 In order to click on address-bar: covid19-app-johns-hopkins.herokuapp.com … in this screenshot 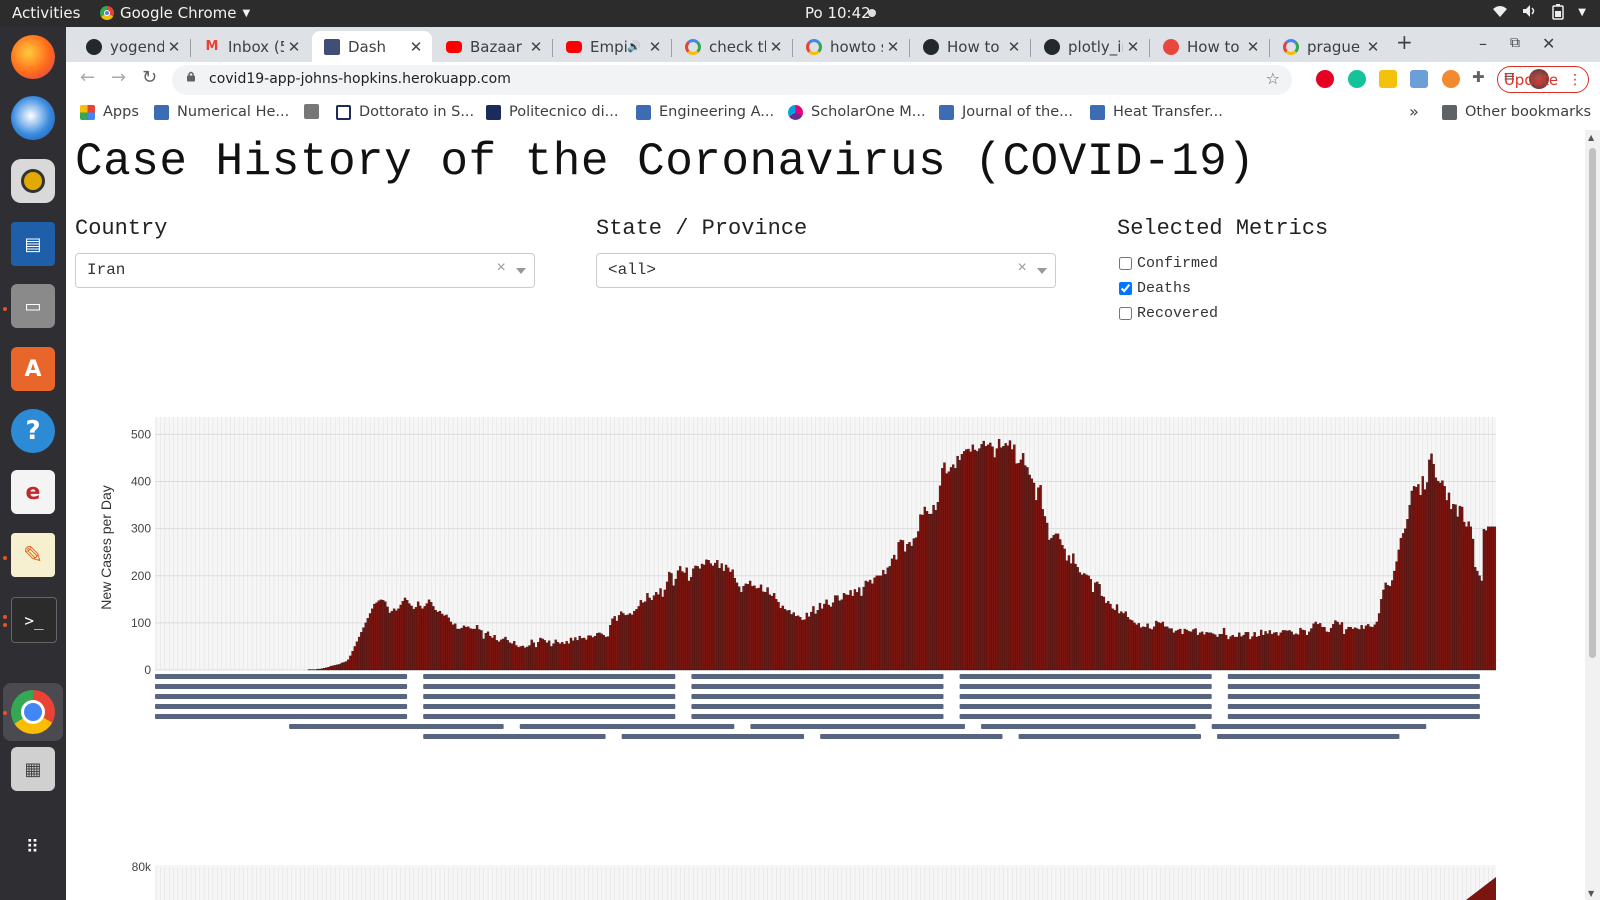, I will do `click(732, 80)`.